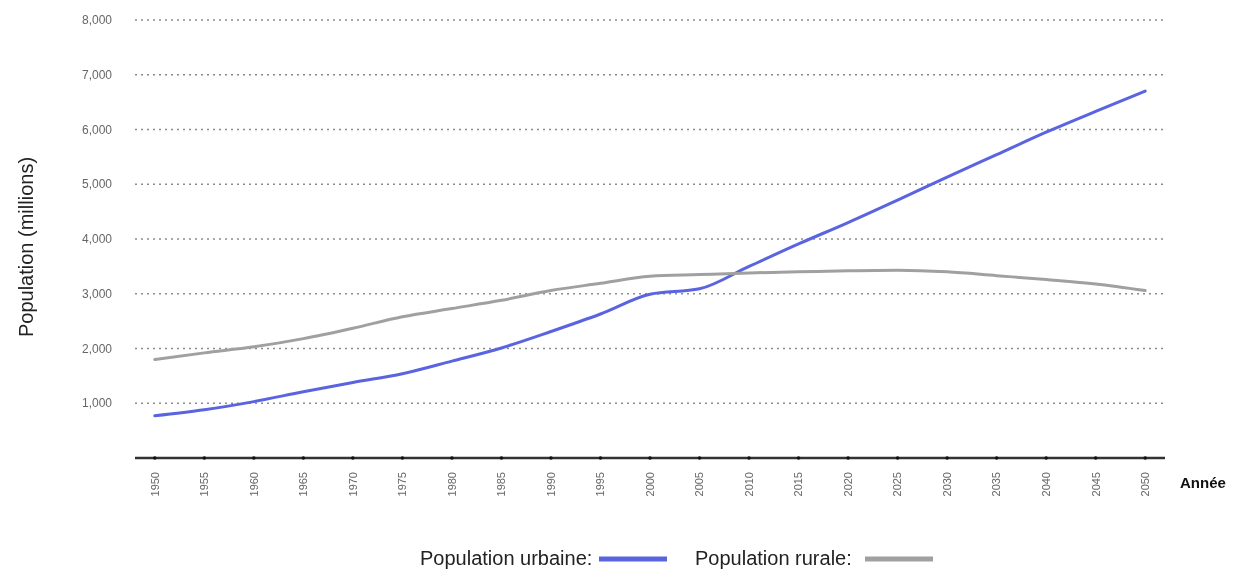  I want to click on x-tick-label: 1955, so click(204, 484).